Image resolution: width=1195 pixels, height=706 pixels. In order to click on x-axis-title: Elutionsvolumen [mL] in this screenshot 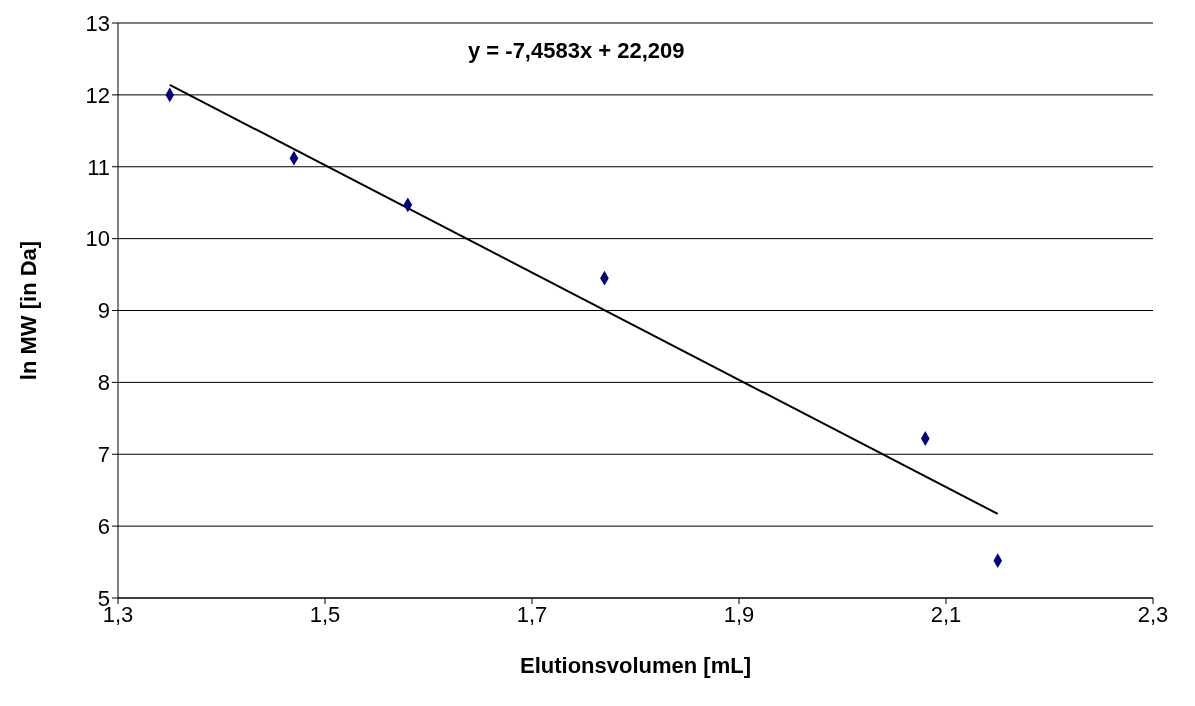, I will do `click(635, 665)`.